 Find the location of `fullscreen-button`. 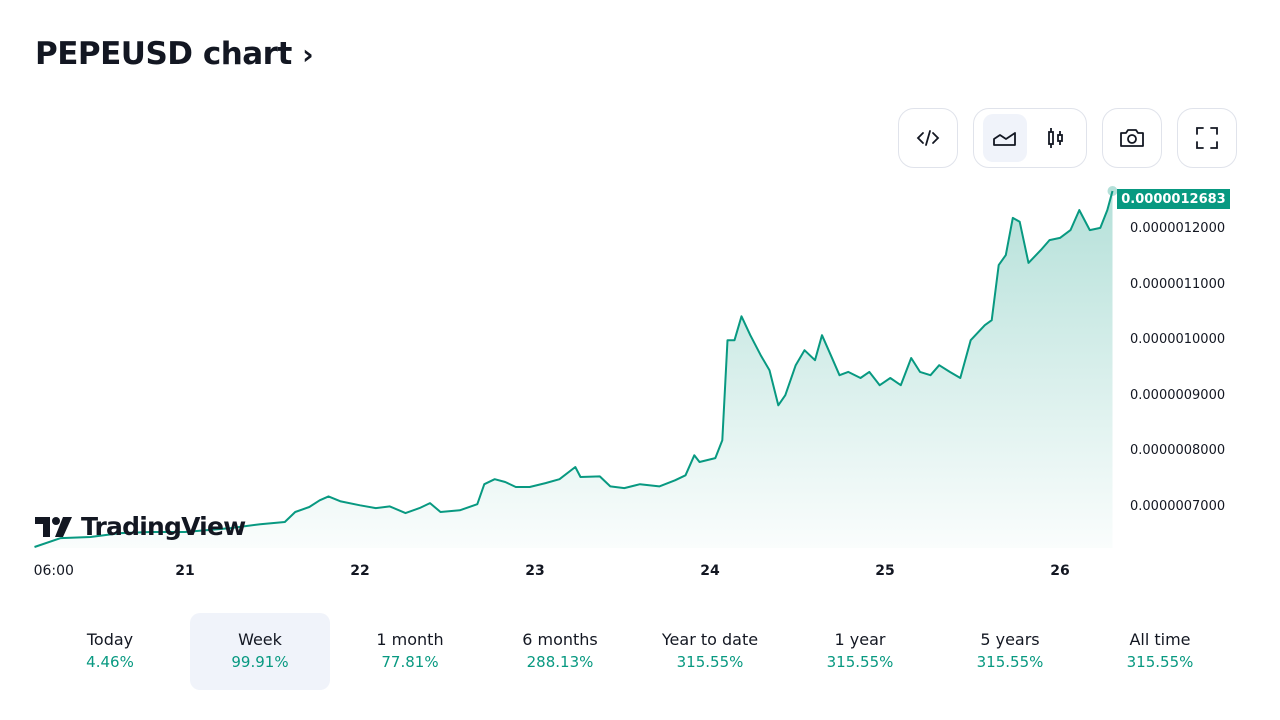

fullscreen-button is located at coordinates (1207, 138).